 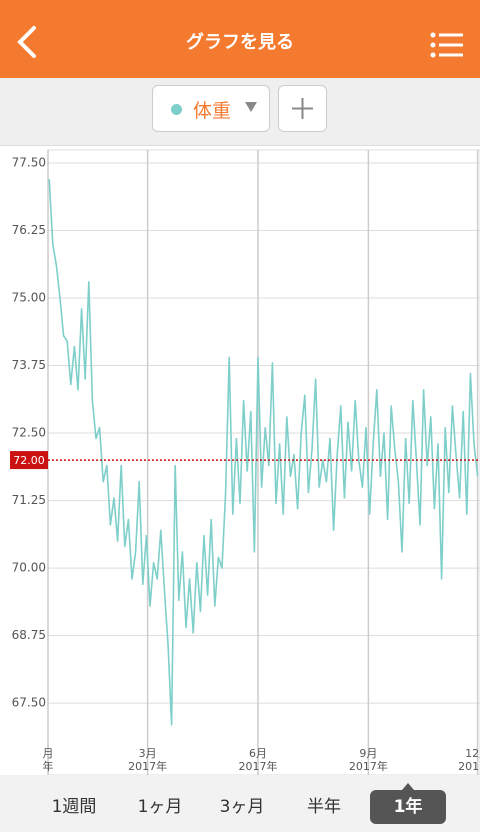 I want to click on dropdown-arrow, so click(x=251, y=107).